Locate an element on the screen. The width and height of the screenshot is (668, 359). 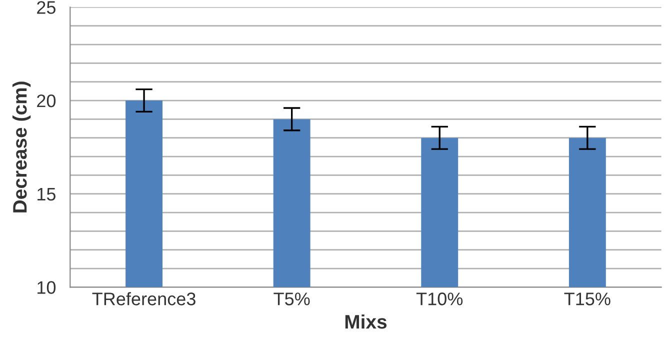
x-tick-label: T15% is located at coordinates (587, 299).